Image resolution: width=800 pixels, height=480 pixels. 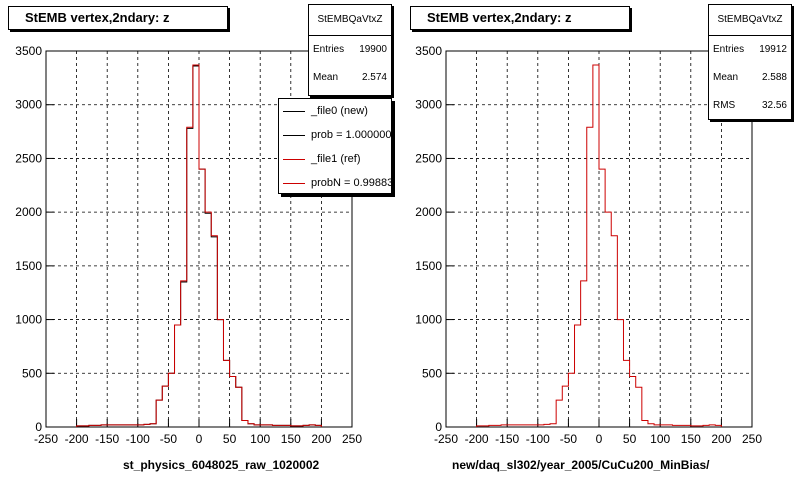 I want to click on panel-2-x-tick-label: -250, so click(x=446, y=439).